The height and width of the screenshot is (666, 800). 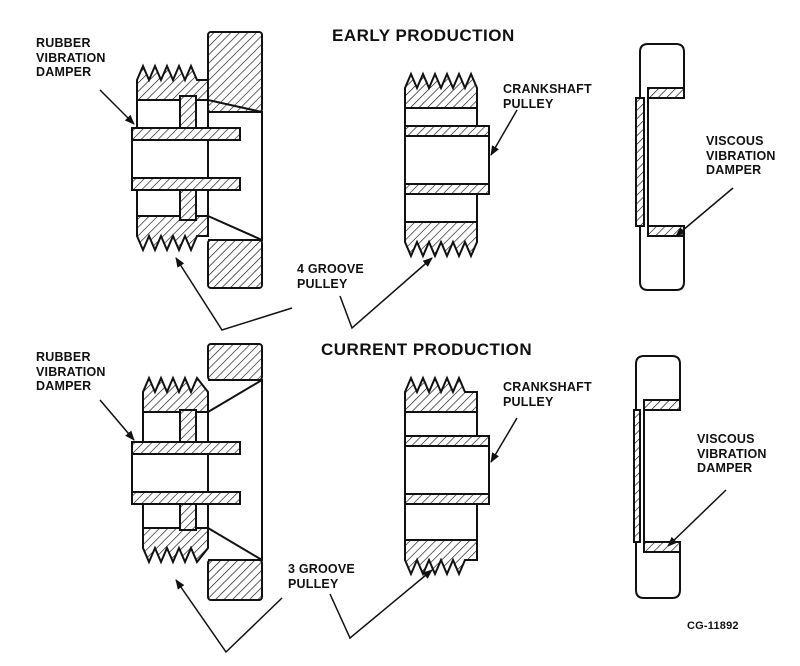 What do you see at coordinates (713, 626) in the screenshot?
I see `figure-number: CG-11892` at bounding box center [713, 626].